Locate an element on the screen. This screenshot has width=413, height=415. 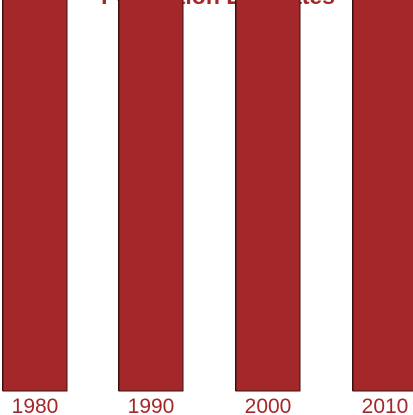
x-tick-label-2010: 2010 is located at coordinates (385, 405).